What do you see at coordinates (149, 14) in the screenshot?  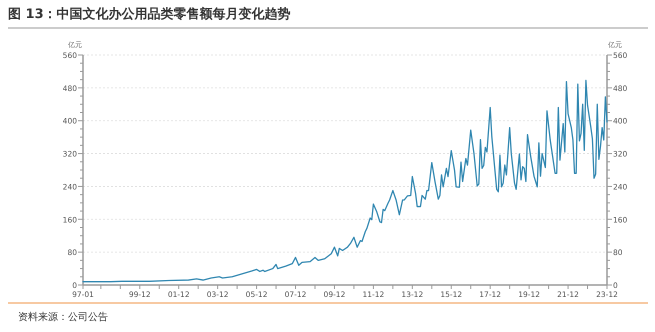 I see `chart-title: 图 13：中国文化办公用品类零售额每月变化趋势` at bounding box center [149, 14].